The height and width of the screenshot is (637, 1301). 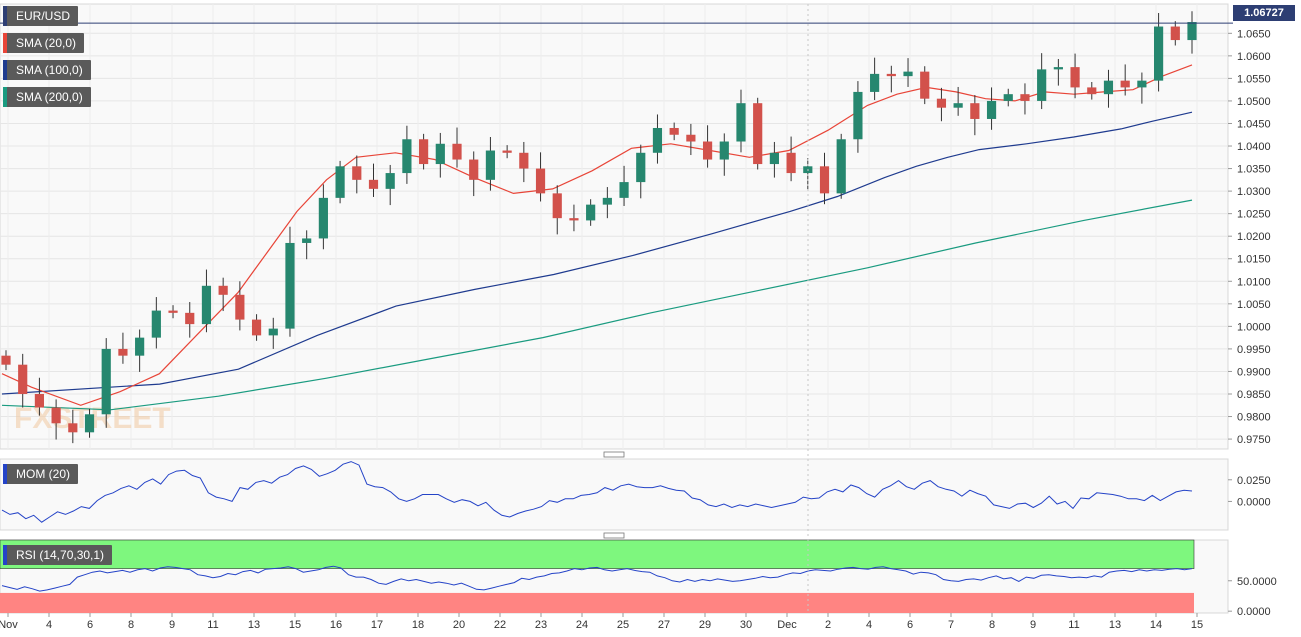 I want to click on x-tick-label-15: 25, so click(x=623, y=625).